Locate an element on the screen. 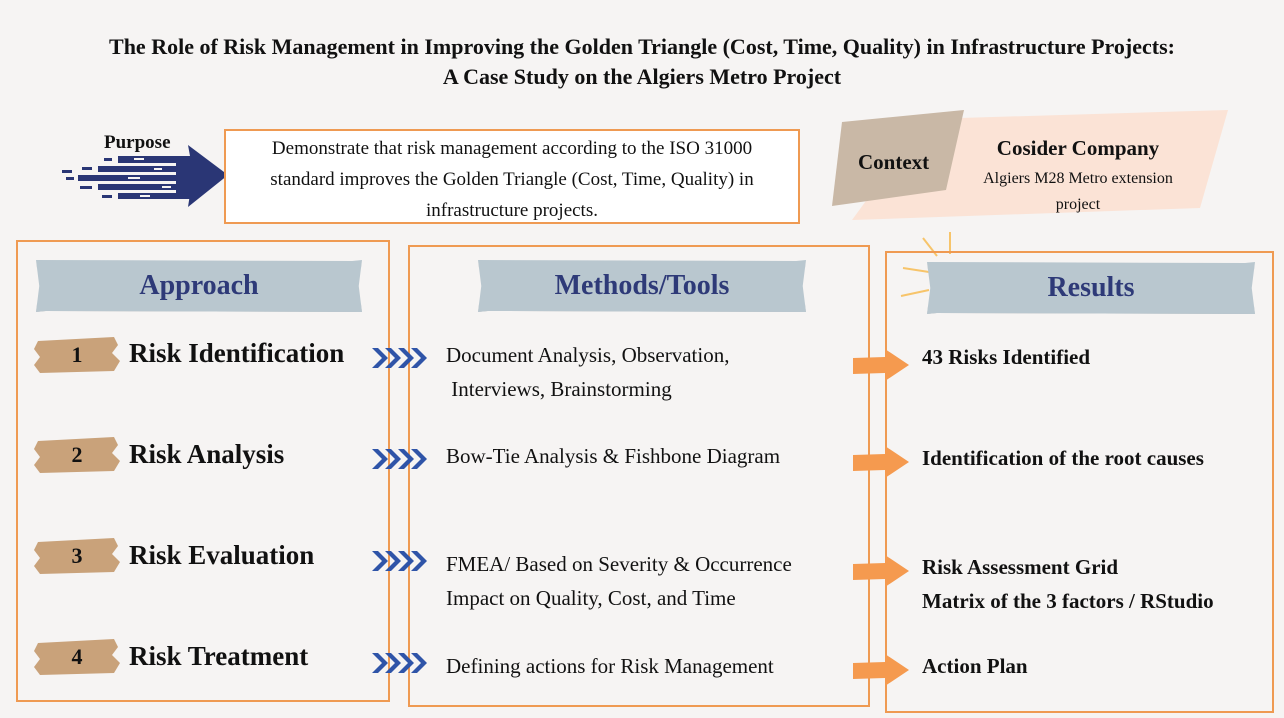 This screenshot has width=1284, height=718. purpose-line-3: infrastructure projects. is located at coordinates (512, 210).